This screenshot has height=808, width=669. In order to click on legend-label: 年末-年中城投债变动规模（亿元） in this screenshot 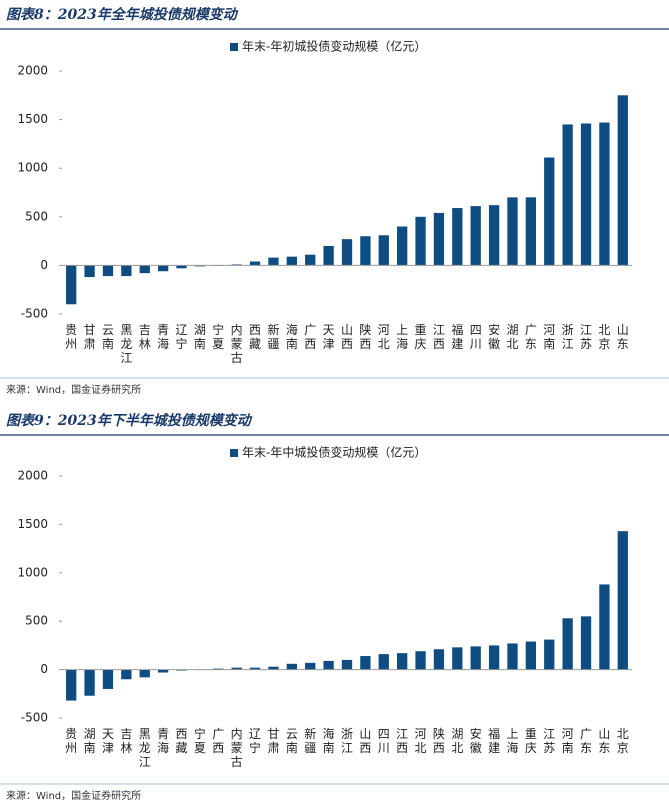, I will do `click(334, 452)`.